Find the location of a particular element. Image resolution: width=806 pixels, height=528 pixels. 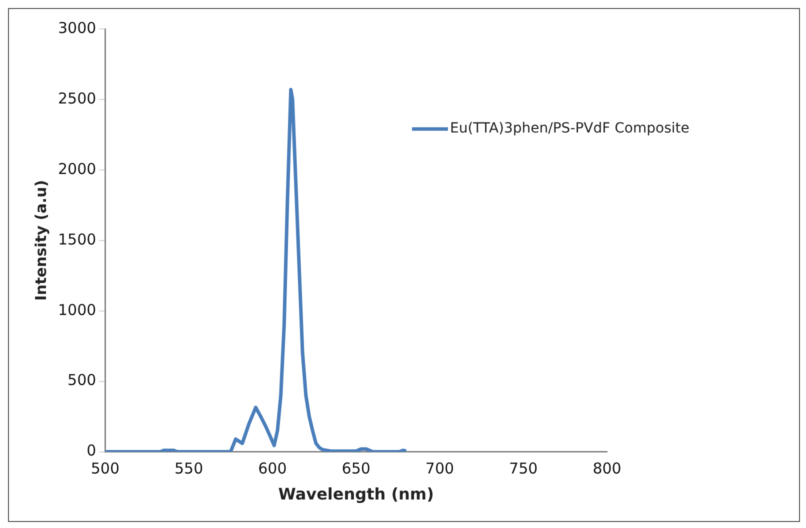

y-tick-label: 1000 is located at coordinates (77, 309).